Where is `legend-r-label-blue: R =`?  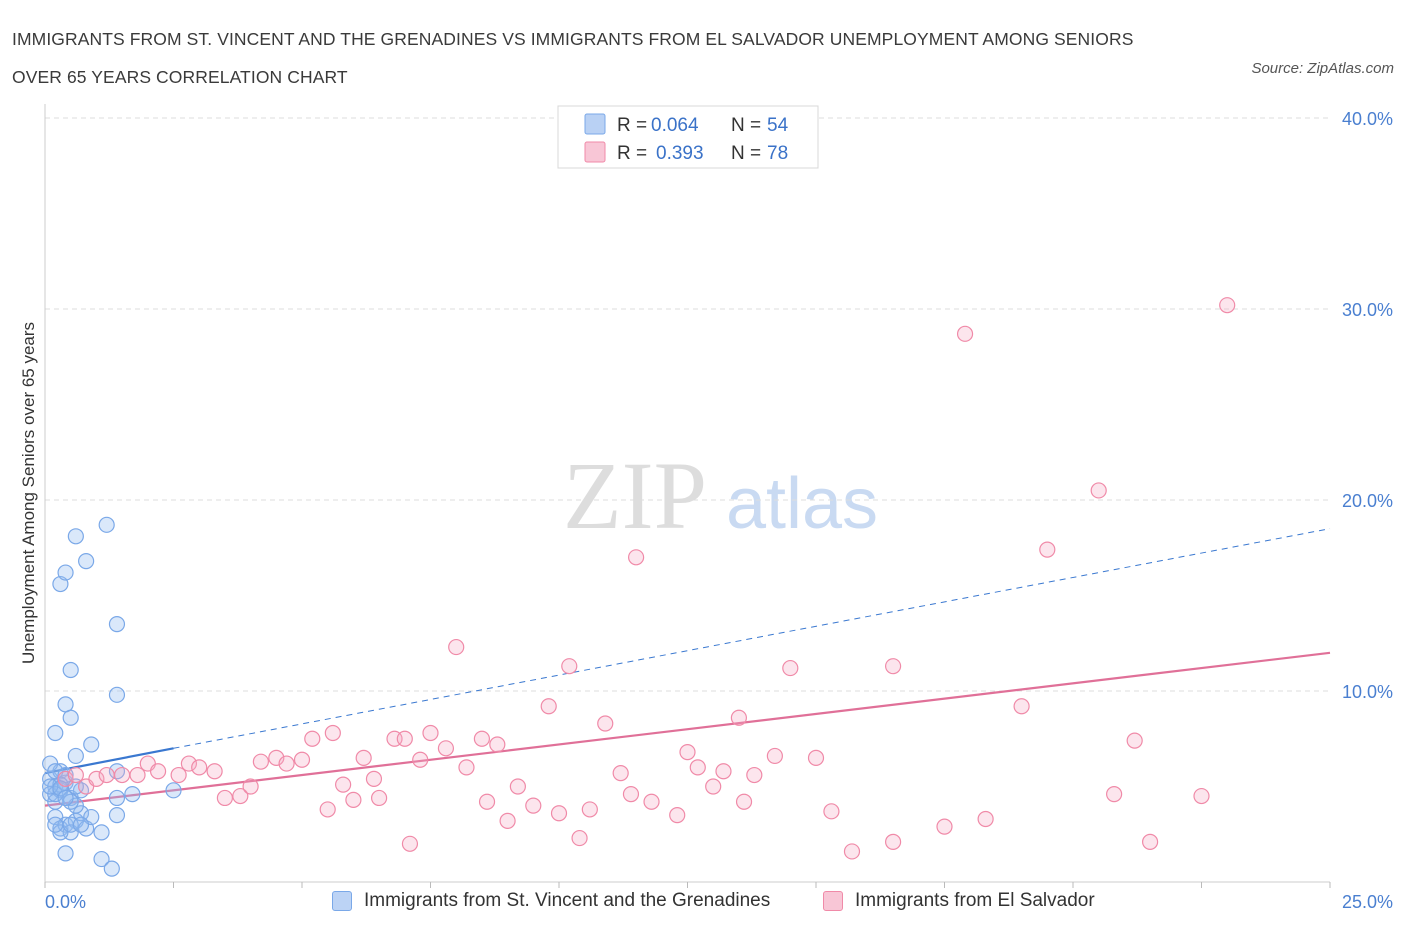 legend-r-label-blue: R = is located at coordinates (632, 125).